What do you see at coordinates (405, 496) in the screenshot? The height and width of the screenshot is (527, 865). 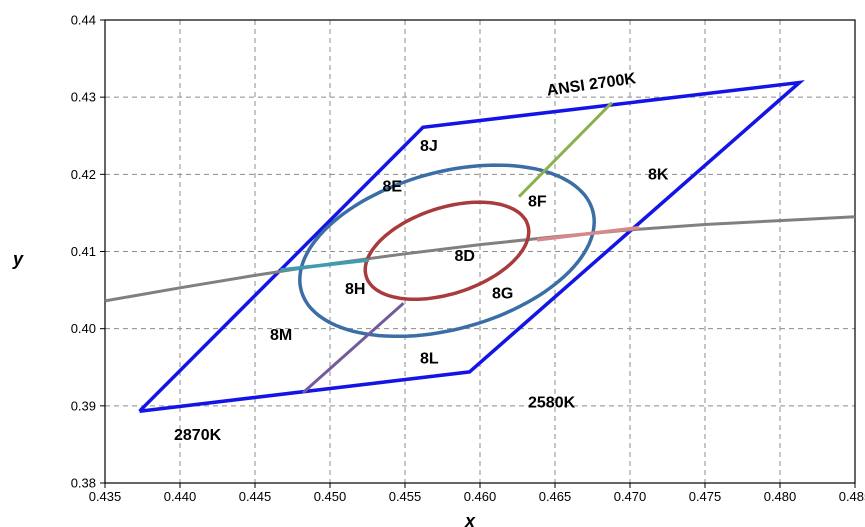 I see `x-tick-label: 0.455` at bounding box center [405, 496].